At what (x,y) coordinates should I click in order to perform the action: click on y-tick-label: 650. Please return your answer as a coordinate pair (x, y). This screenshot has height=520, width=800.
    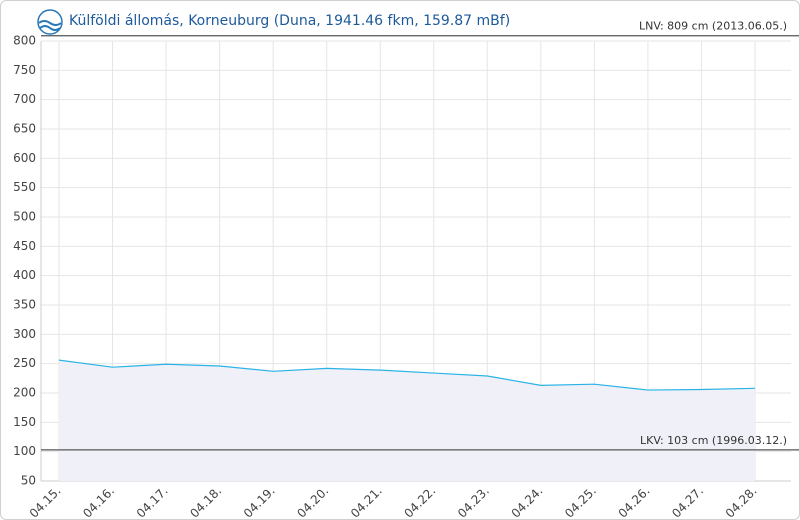
    Looking at the image, I should click on (24, 129).